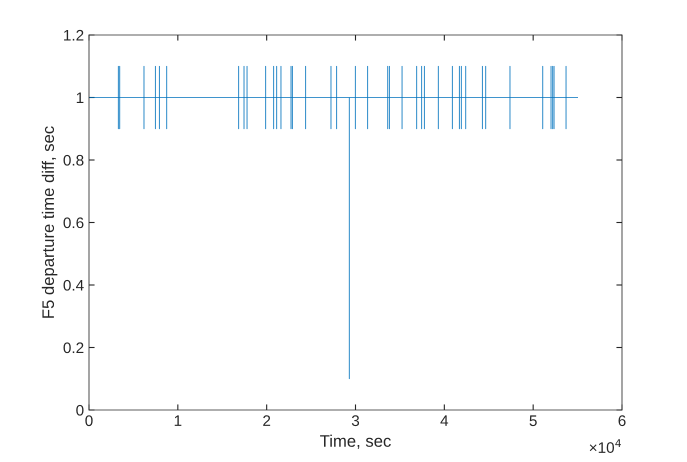  I want to click on y-tick-label: 0.2, so click(74, 348).